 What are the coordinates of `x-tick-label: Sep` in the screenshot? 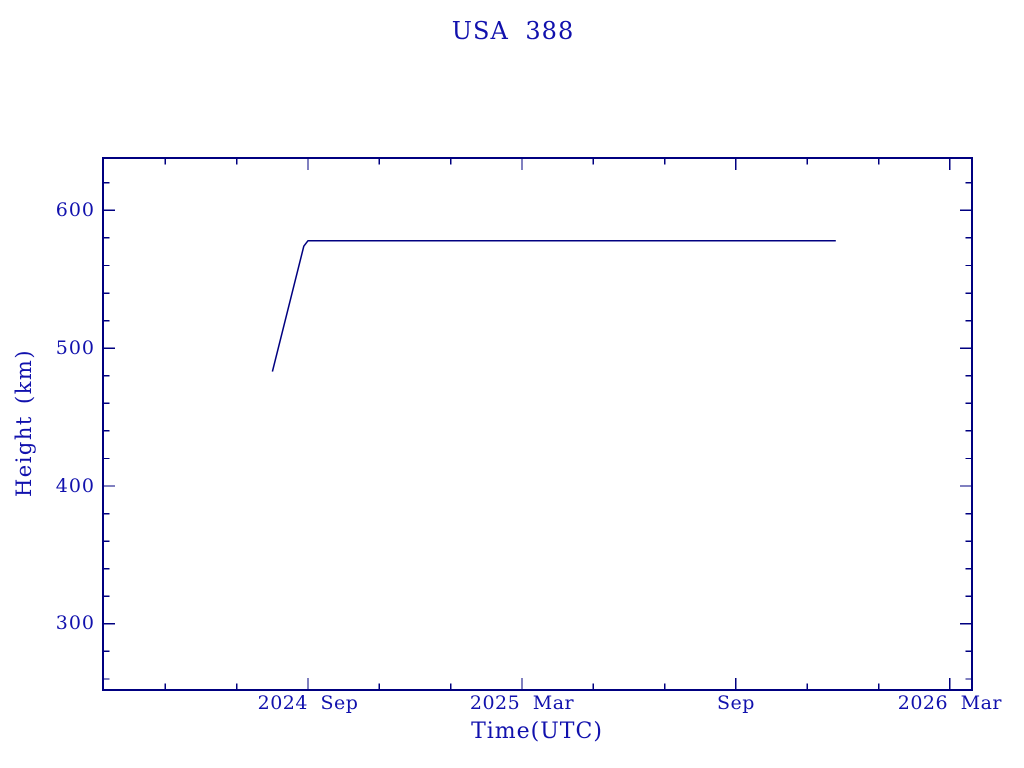 It's located at (735, 703).